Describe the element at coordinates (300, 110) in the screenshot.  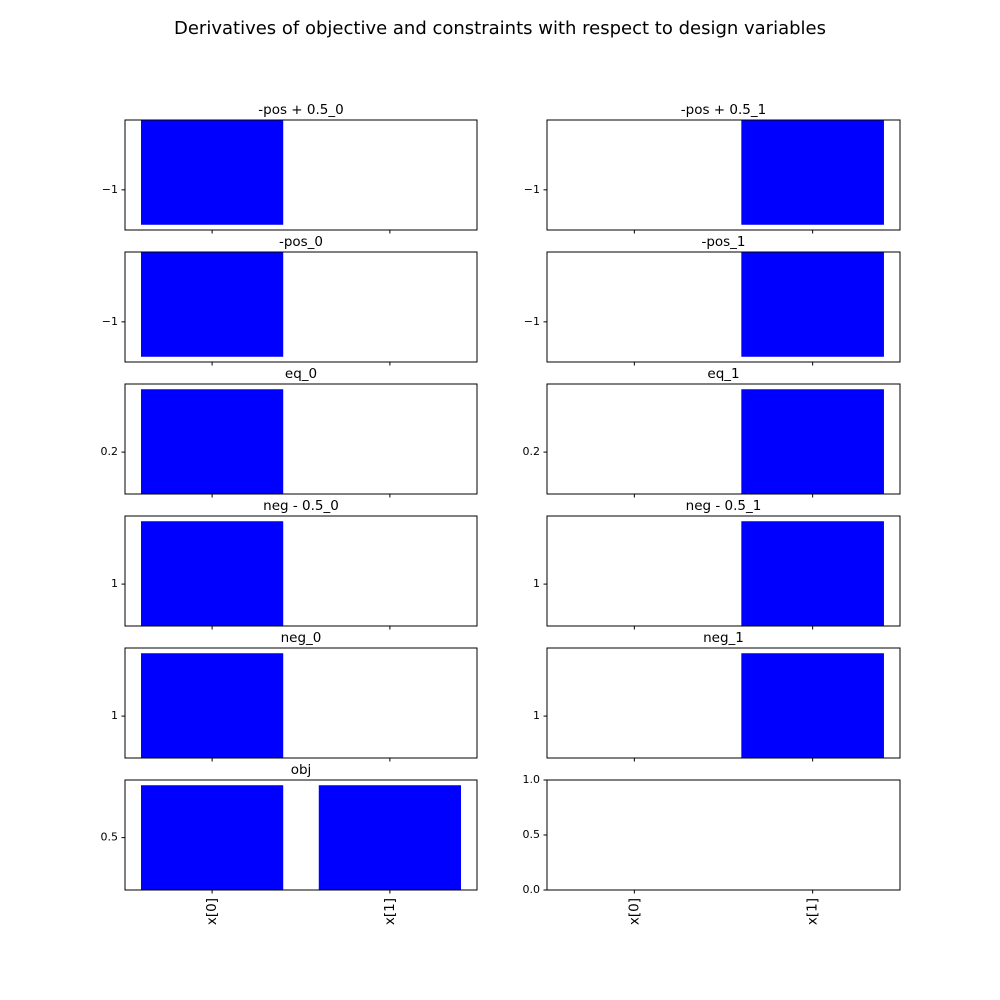
I see `panel-title: -pos + 0.5_0` at that location.